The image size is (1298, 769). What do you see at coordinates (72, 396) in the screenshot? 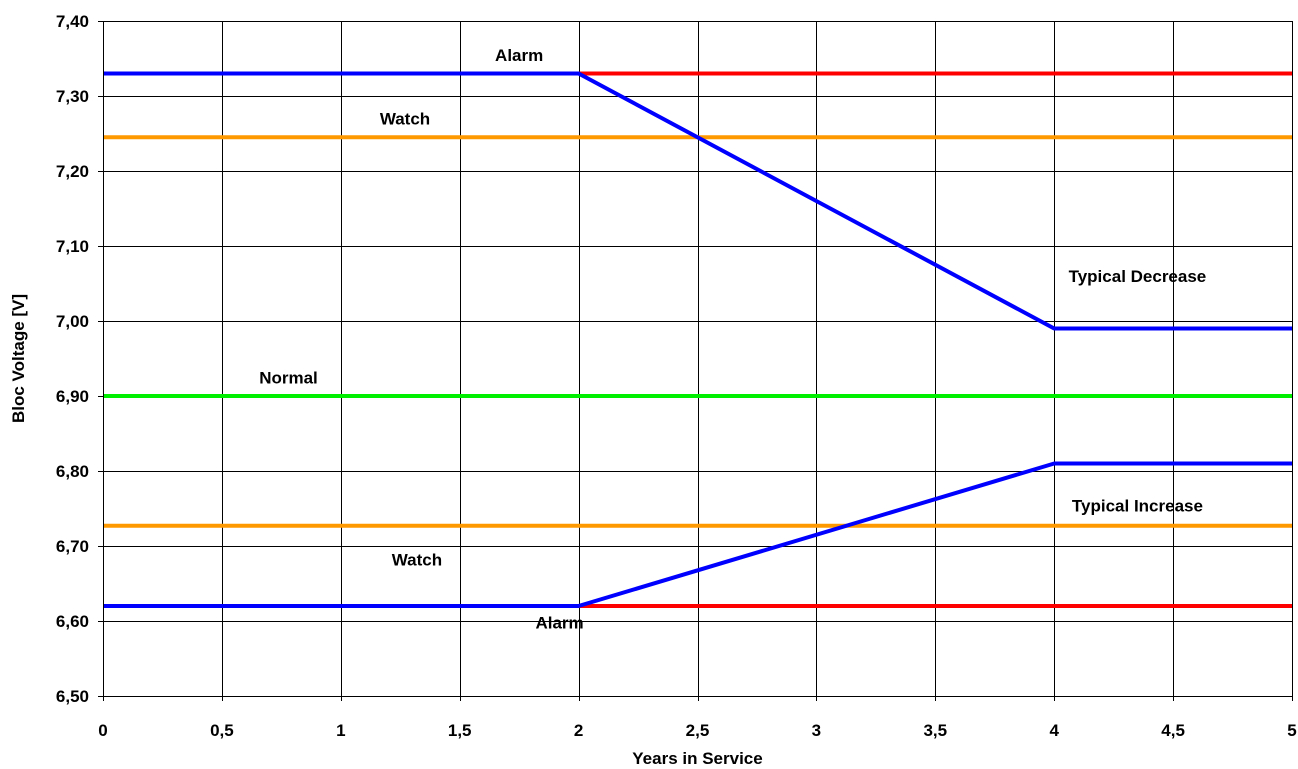
I see `y-tick-label: 6,90` at bounding box center [72, 396].